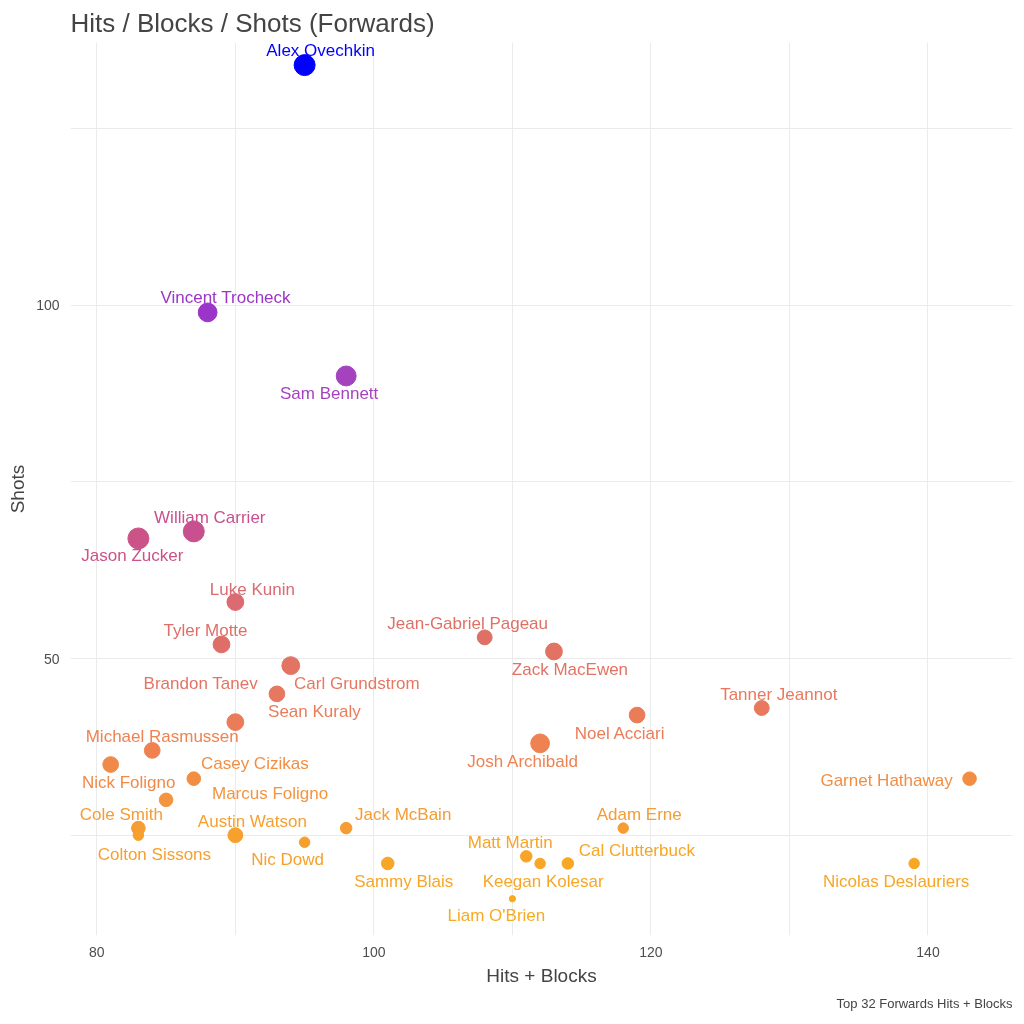 The width and height of the screenshot is (1024, 1024). What do you see at coordinates (226, 297) in the screenshot?
I see `annotation: Vincent Trocheck` at bounding box center [226, 297].